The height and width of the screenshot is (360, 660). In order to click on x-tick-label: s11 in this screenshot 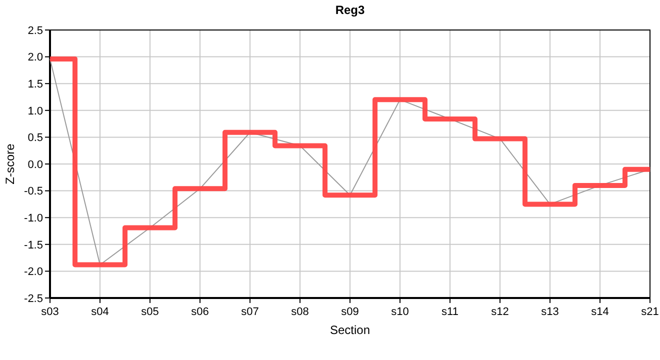, I will do `click(450, 312)`.